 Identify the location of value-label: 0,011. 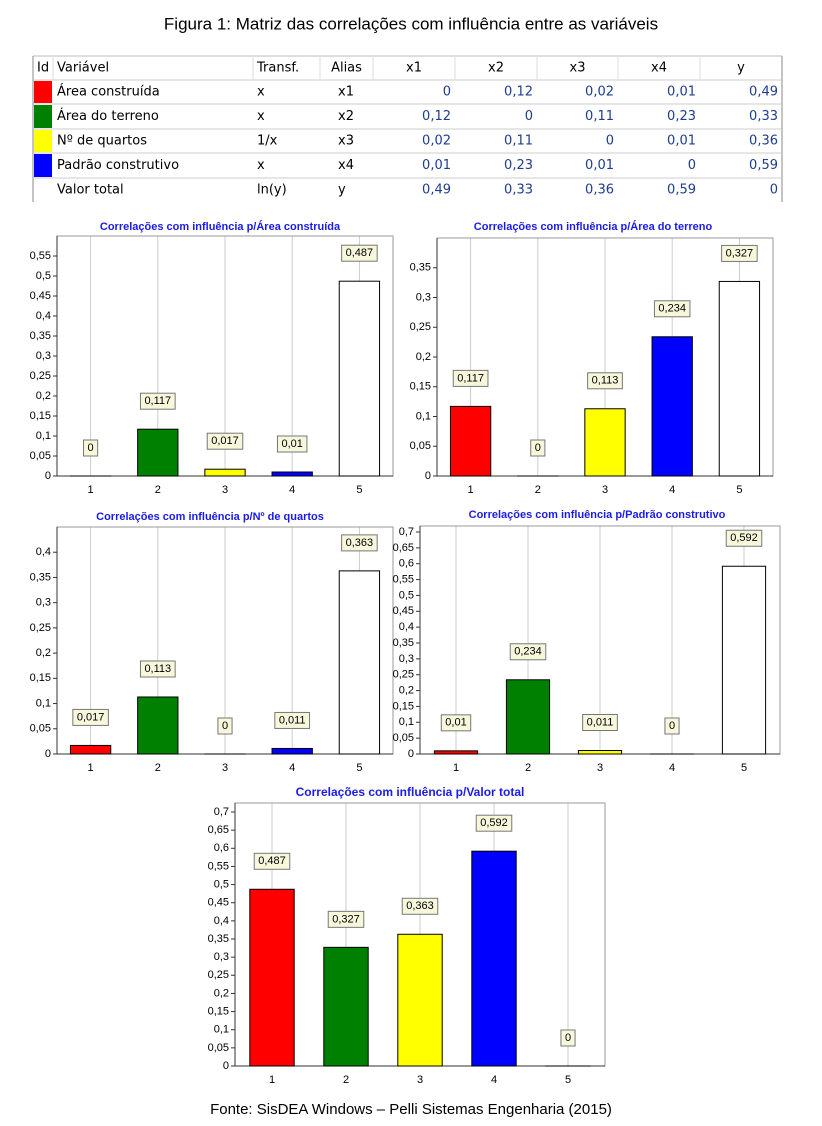
(292, 720).